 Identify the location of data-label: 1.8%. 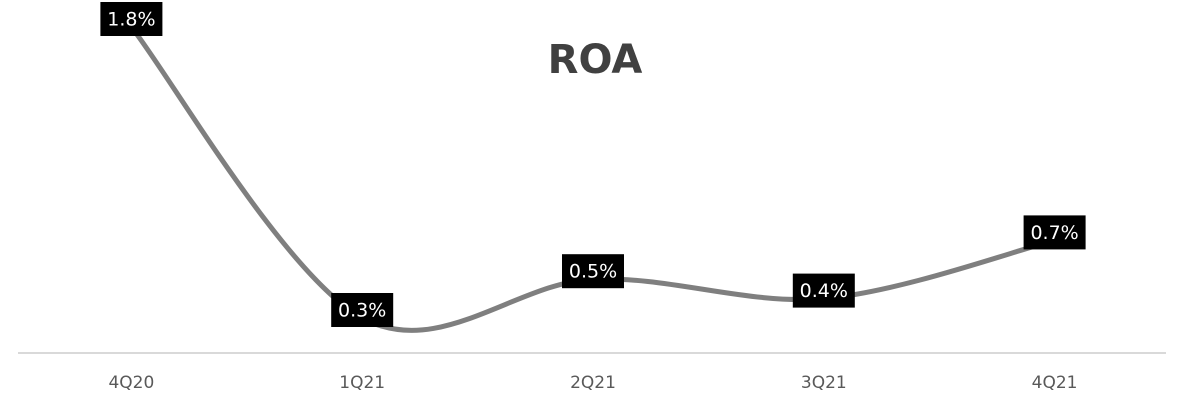
(131, 20).